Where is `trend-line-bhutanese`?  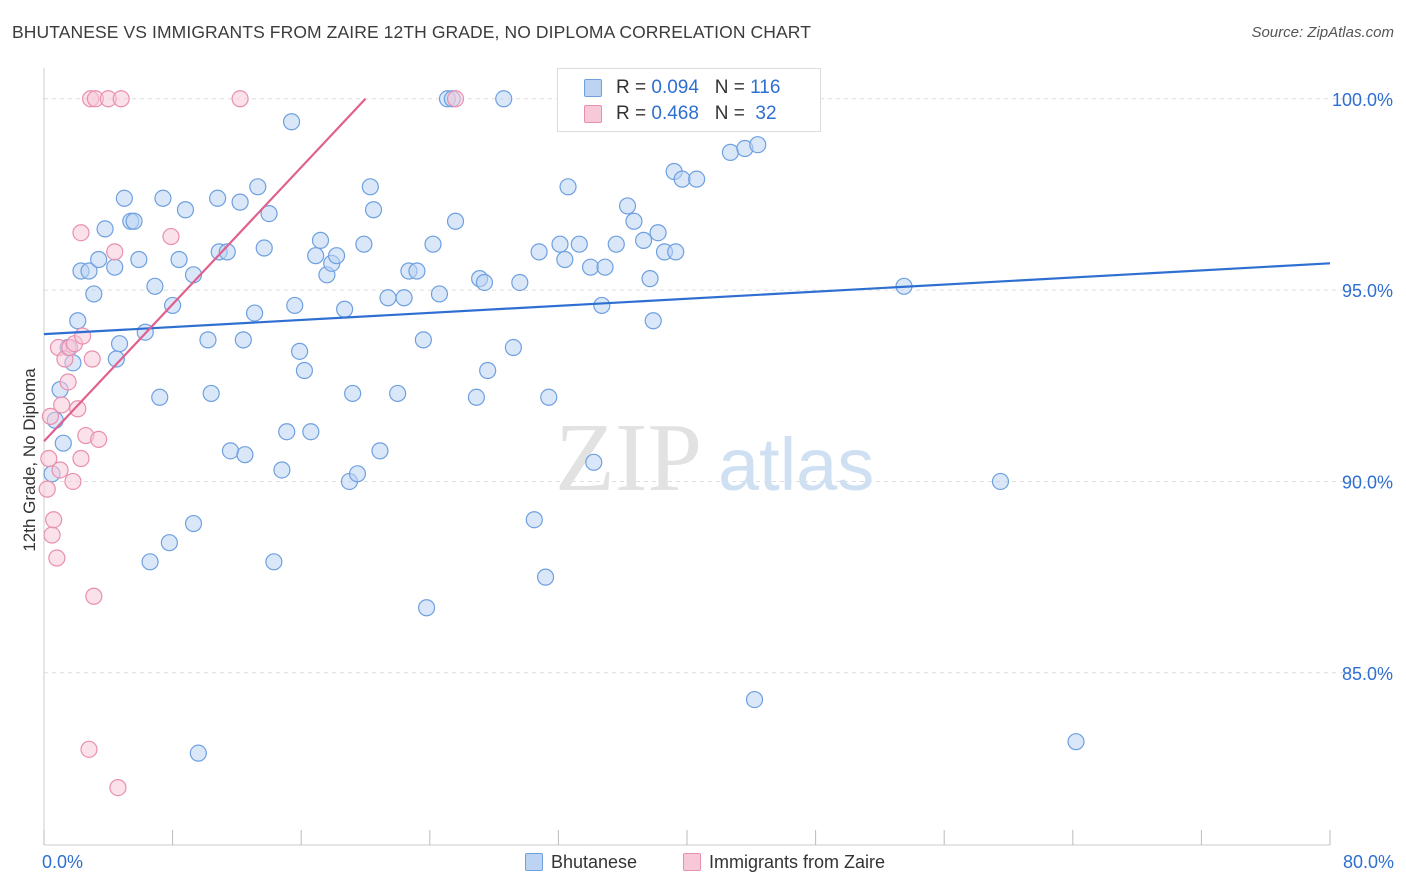 trend-line-bhutanese is located at coordinates (687, 299).